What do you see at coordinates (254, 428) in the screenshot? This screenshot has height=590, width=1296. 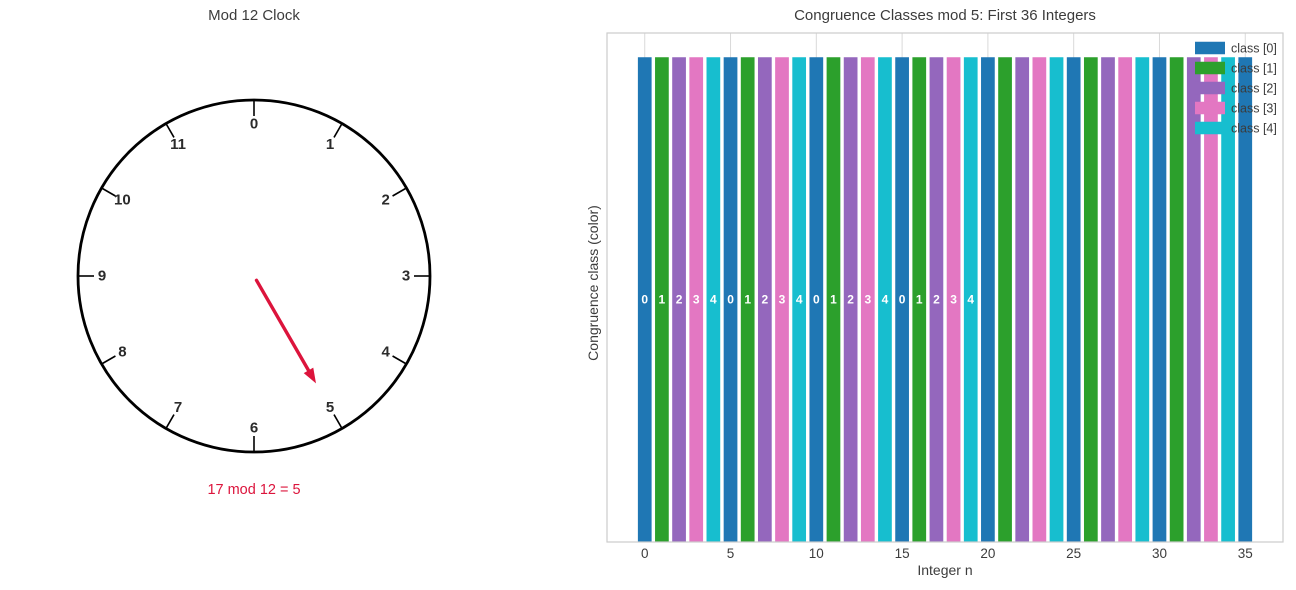 I see `clock-number-6: 6` at bounding box center [254, 428].